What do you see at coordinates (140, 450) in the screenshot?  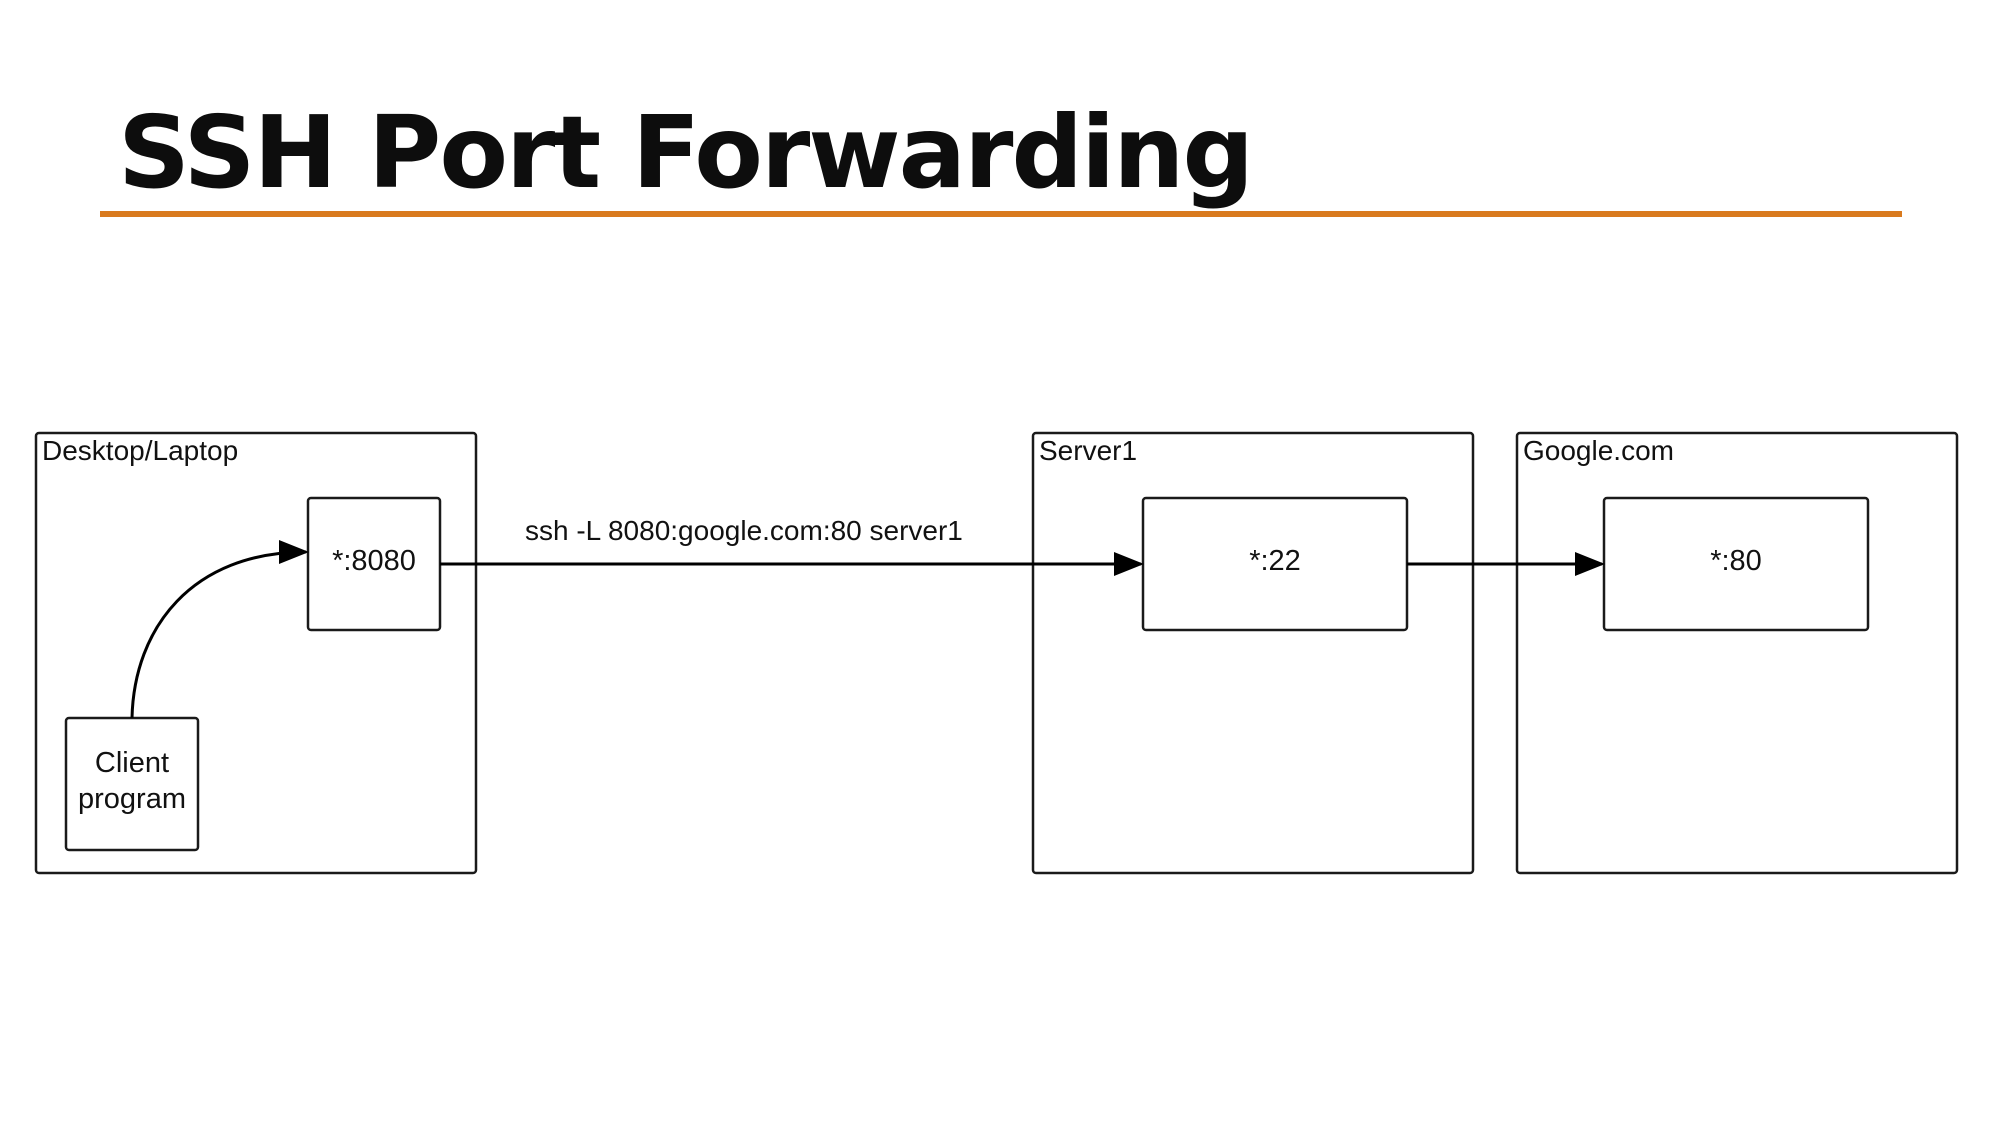 I see `desktop-laptop-label: Desktop/Laptop` at bounding box center [140, 450].